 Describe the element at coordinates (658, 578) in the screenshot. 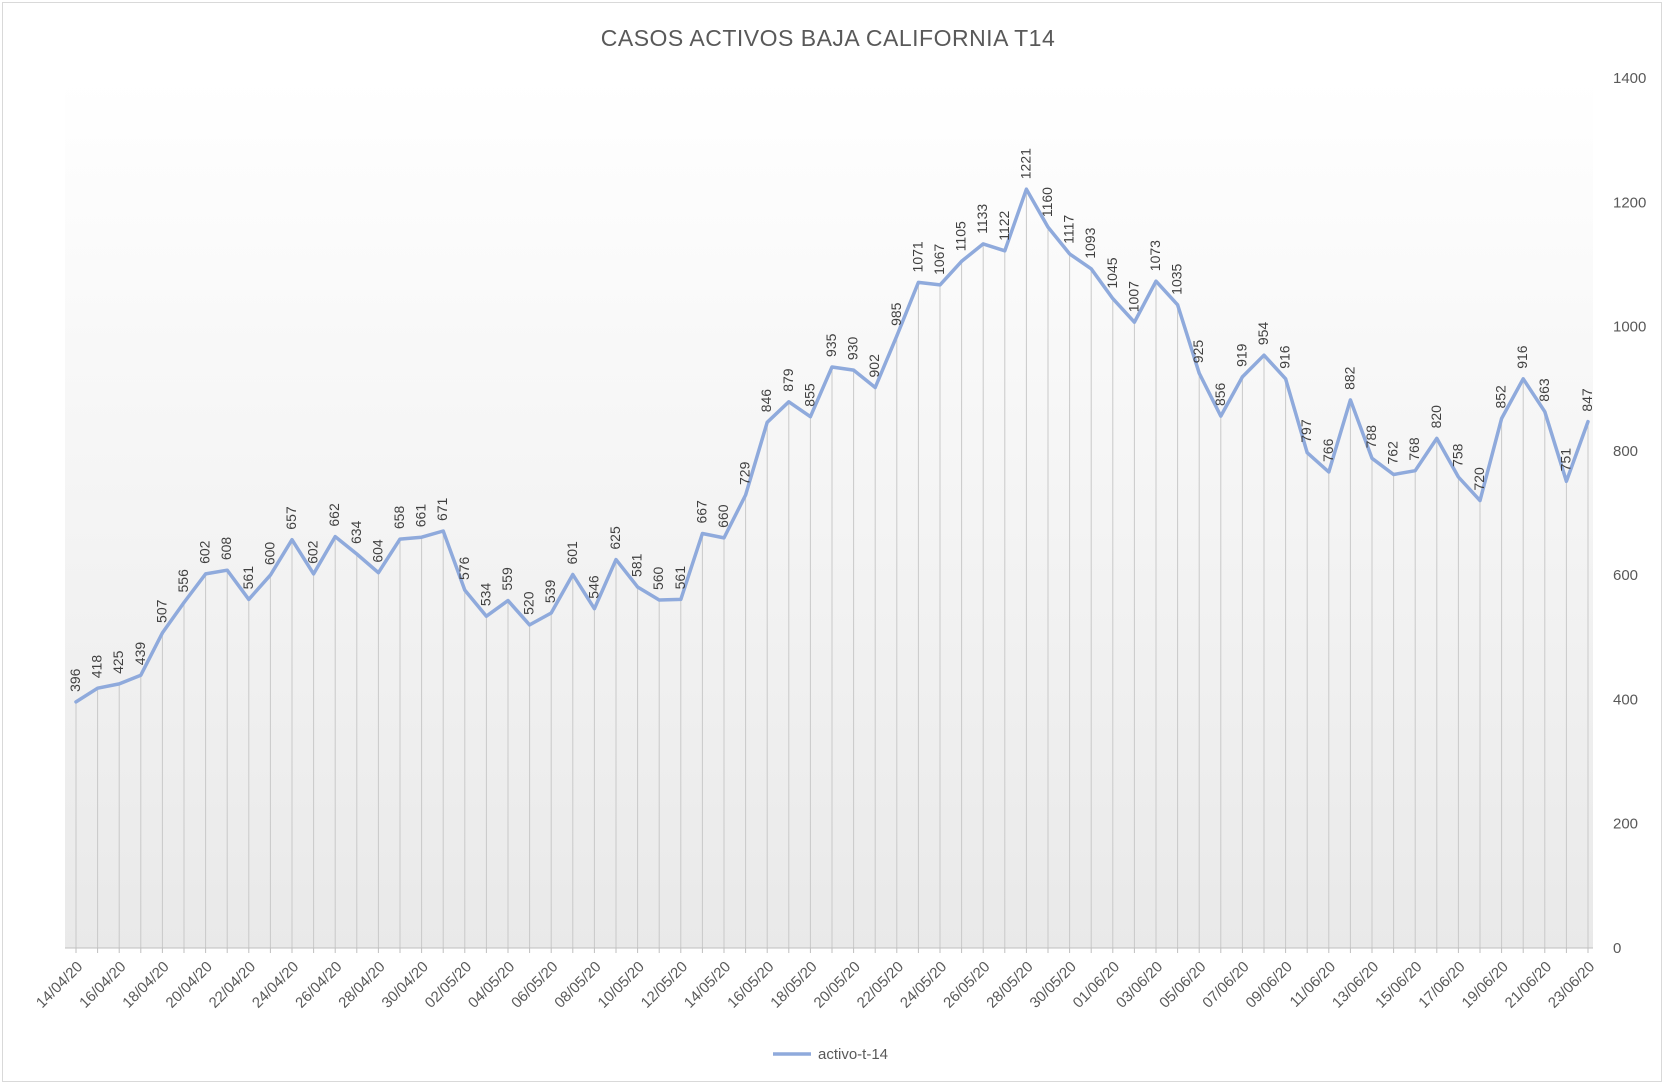

I see `data-label: 560` at that location.